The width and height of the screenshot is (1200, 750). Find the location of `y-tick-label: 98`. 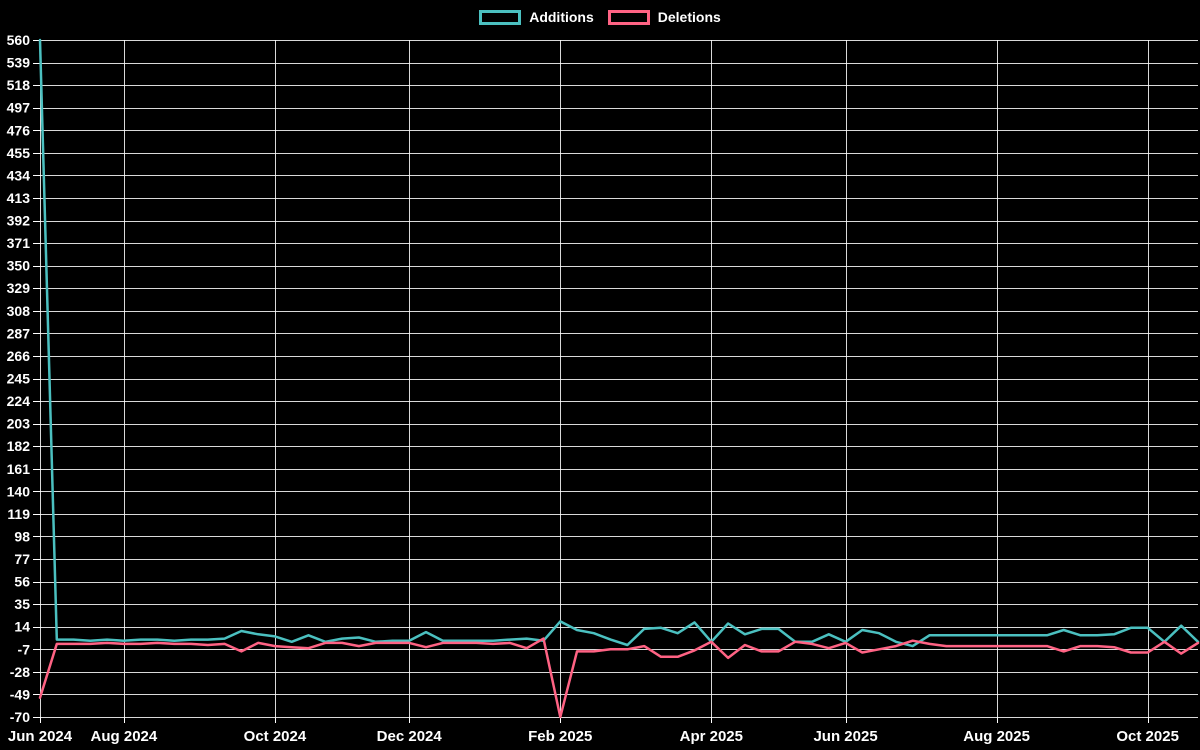

y-tick-label: 98 is located at coordinates (22, 536).